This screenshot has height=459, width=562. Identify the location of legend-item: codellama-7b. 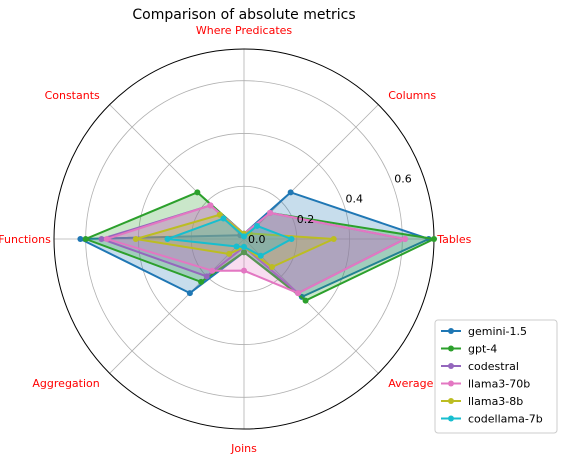
(492, 419).